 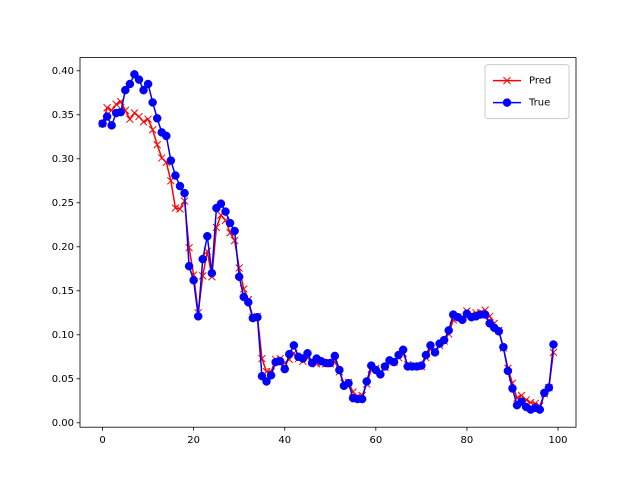 I want to click on y-tick-label: 0.05, so click(x=63, y=379).